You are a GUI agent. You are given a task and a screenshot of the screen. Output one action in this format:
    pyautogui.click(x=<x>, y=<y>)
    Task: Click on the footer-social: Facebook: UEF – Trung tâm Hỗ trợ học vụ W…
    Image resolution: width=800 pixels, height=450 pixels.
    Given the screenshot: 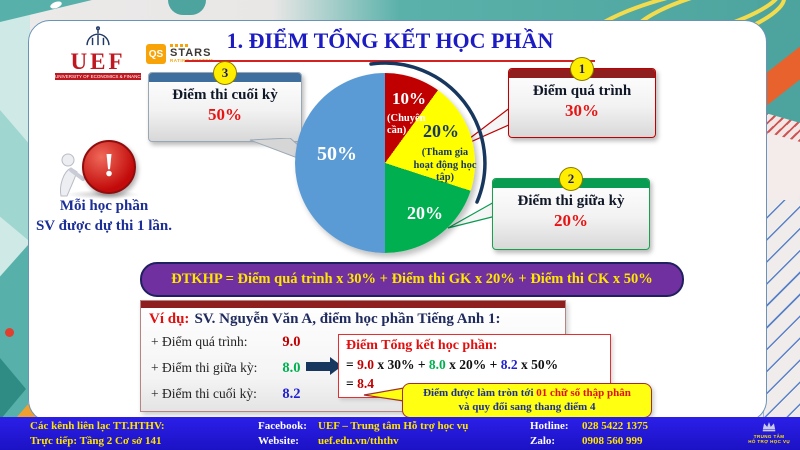 What is the action you would take?
    pyautogui.click(x=363, y=434)
    